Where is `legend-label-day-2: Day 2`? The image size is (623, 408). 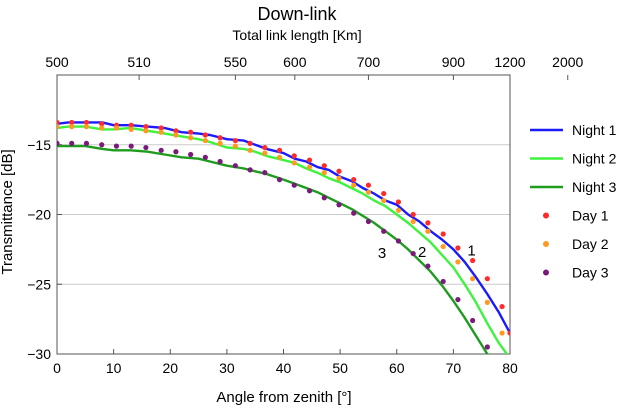
legend-label-day-2: Day 2 is located at coordinates (590, 244).